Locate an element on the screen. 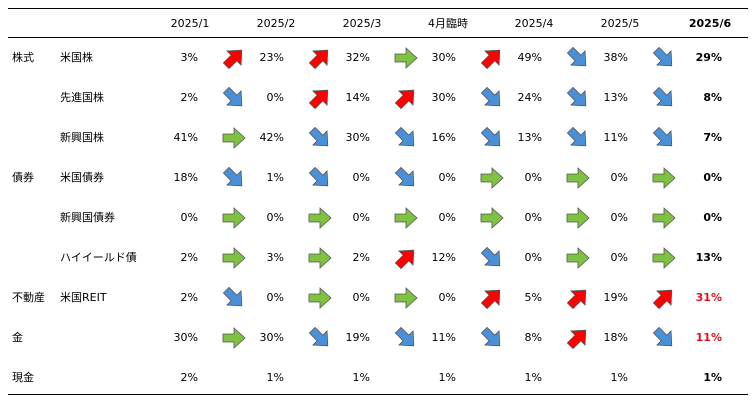 The width and height of the screenshot is (756, 406). asset-category: 株式 is located at coordinates (23, 57).